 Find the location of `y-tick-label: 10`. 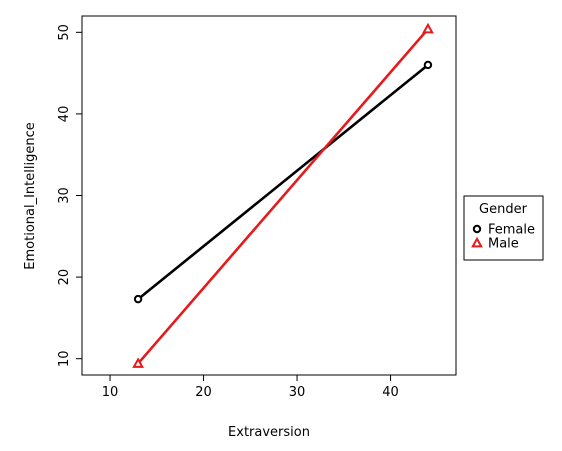

y-tick-label: 10 is located at coordinates (64, 358).